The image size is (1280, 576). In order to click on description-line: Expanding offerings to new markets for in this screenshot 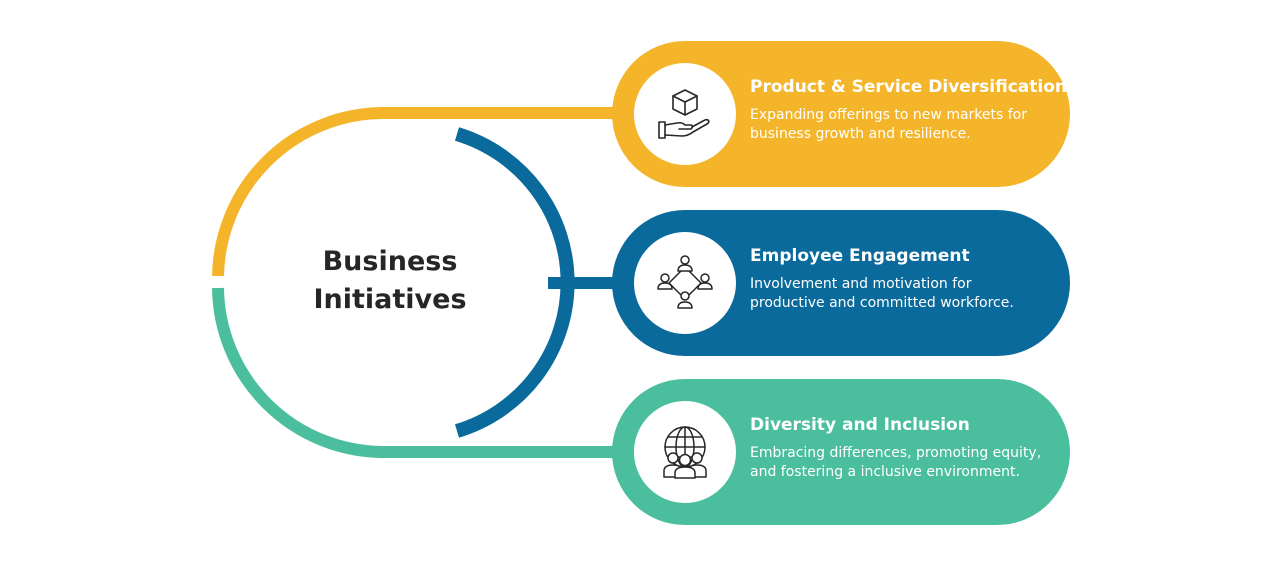, I will do `click(888, 115)`.